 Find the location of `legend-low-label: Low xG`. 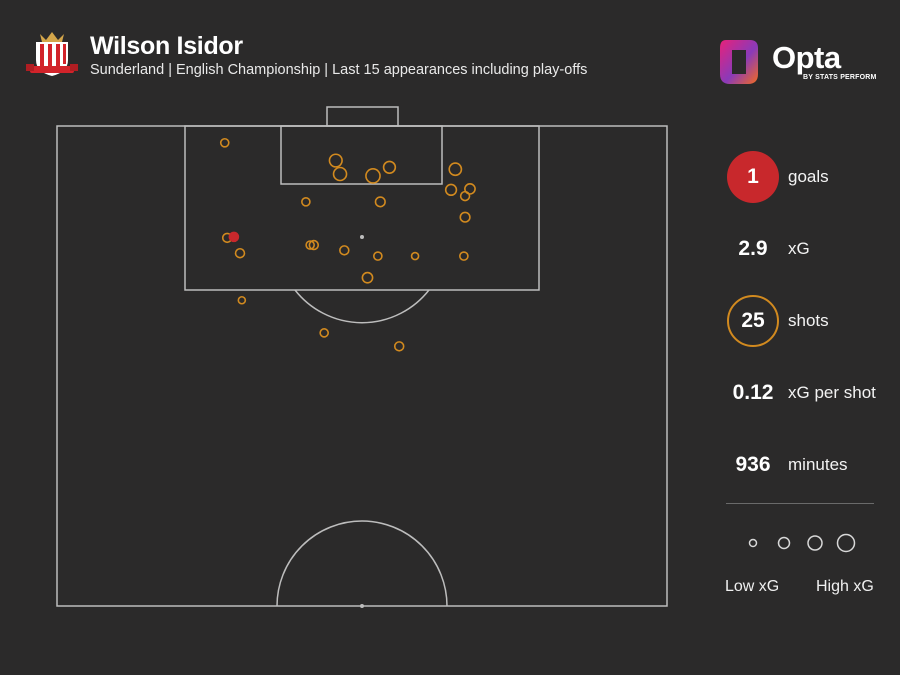

legend-low-label: Low xG is located at coordinates (752, 586).